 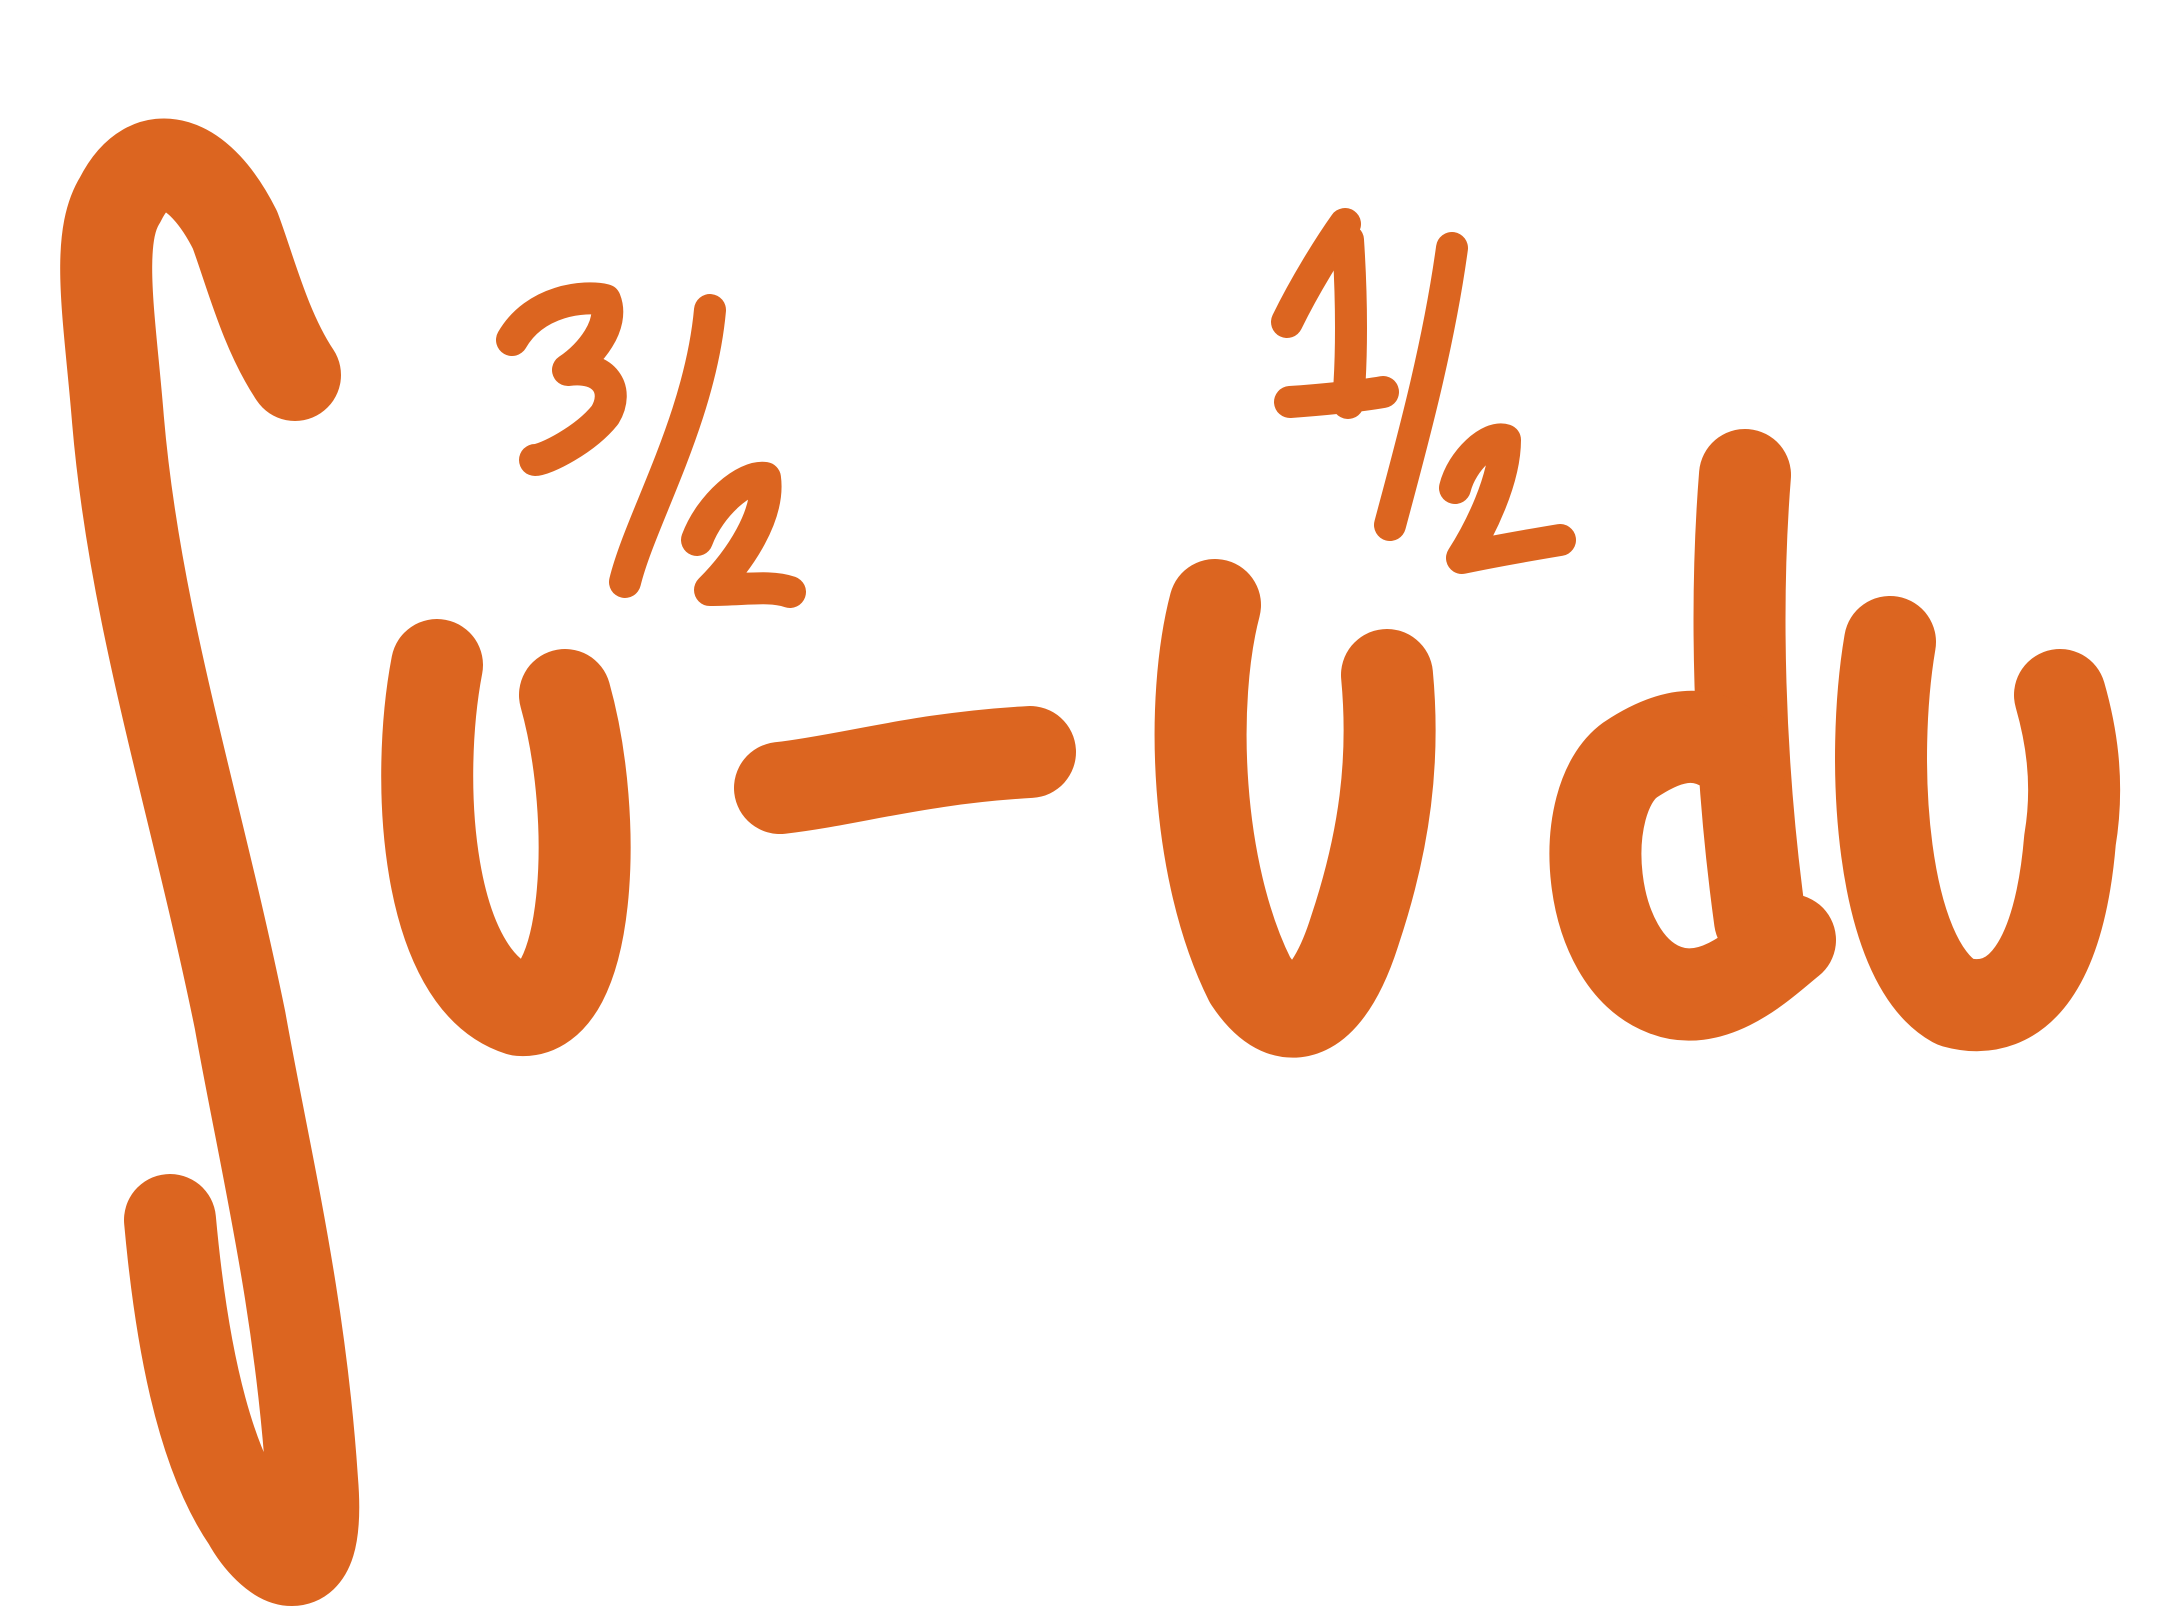 What do you see at coordinates (1978, 824) in the screenshot?
I see `differential-u` at bounding box center [1978, 824].